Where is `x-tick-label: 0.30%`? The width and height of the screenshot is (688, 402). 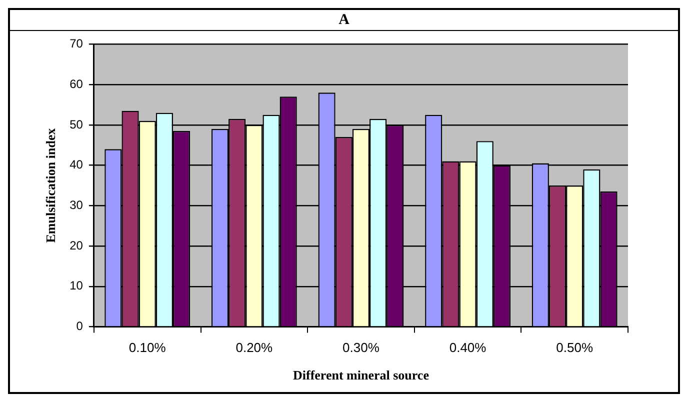
x-tick-label: 0.30% is located at coordinates (361, 348).